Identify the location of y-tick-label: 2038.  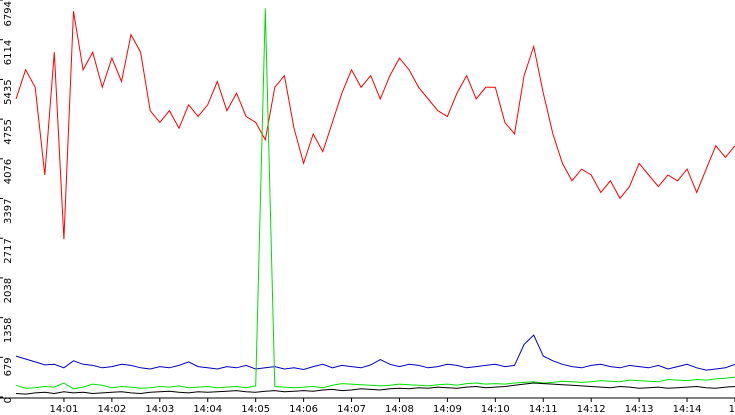
(8, 290).